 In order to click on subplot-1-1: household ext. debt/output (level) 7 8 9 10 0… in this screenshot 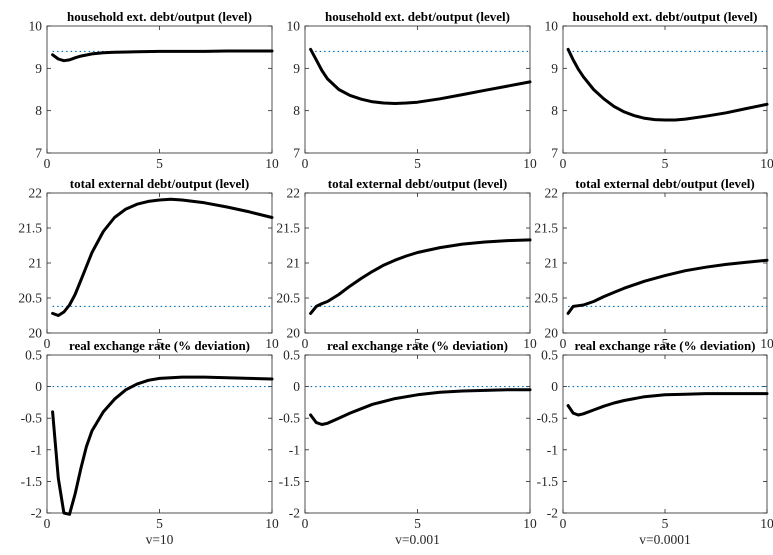, I will do `click(154, 90)`.